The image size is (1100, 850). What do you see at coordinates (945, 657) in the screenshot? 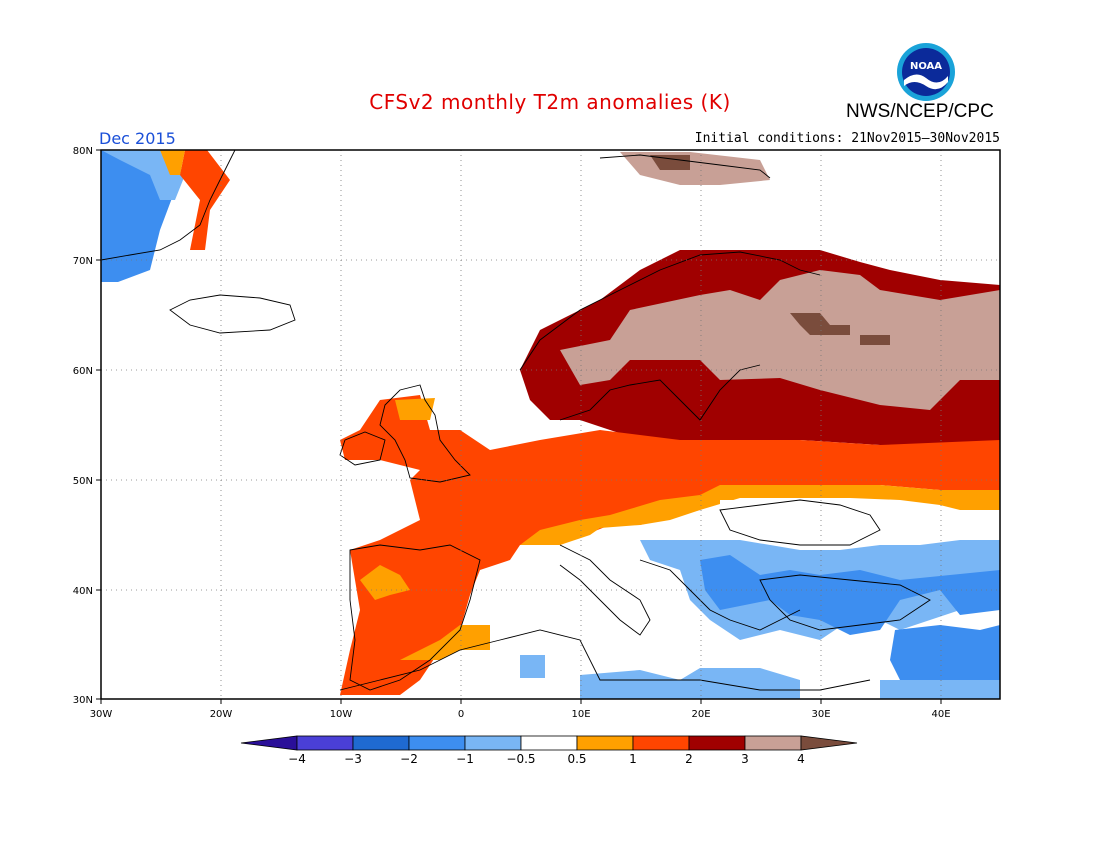
I see `middle-east-blue` at bounding box center [945, 657].